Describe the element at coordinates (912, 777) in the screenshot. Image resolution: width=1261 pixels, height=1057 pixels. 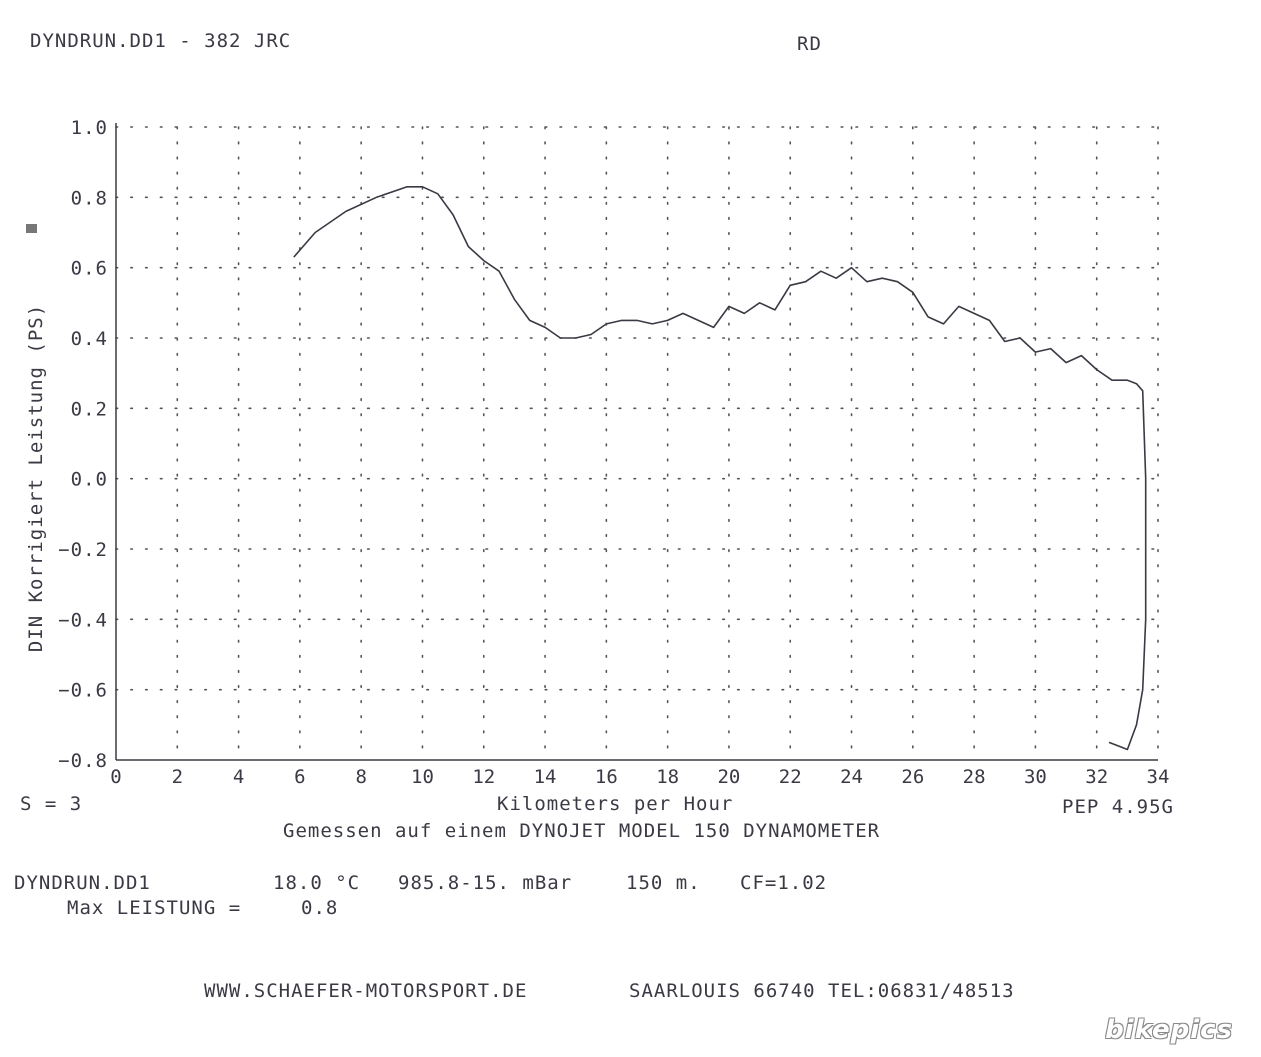
I see `x-tick-label: 26` at that location.